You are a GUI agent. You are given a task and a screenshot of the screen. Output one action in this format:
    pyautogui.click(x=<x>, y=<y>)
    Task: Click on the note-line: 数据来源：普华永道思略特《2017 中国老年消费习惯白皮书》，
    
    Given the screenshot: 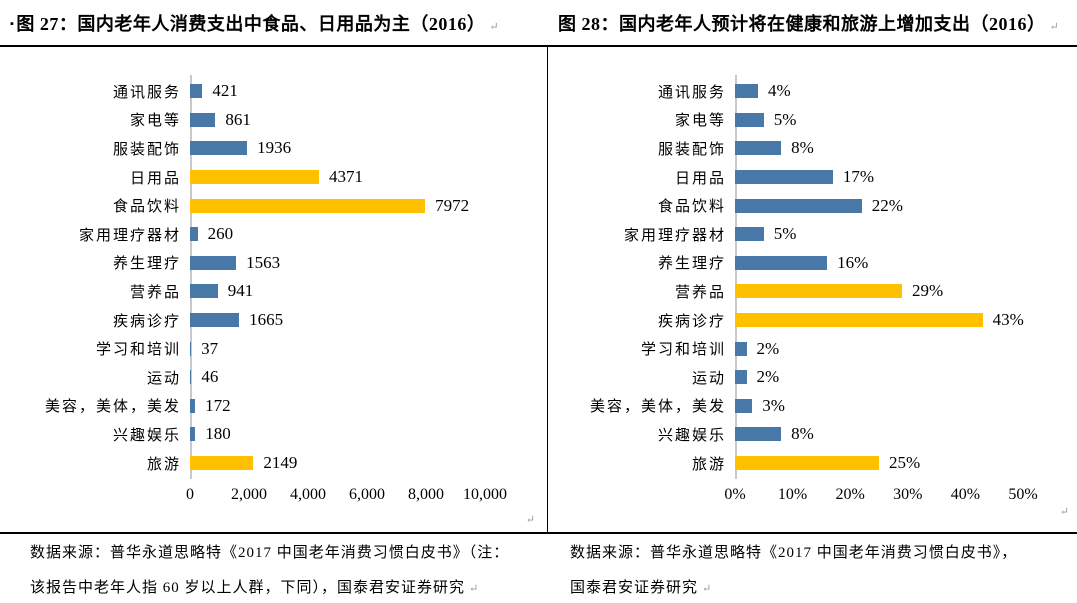 What is the action you would take?
    pyautogui.click(x=794, y=553)
    